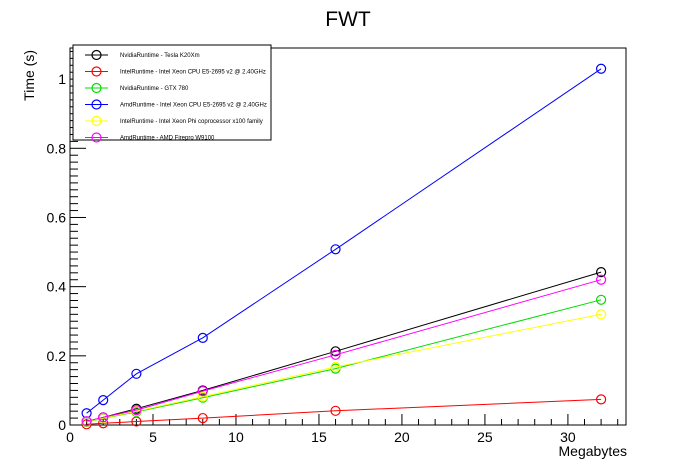 This screenshot has height=472, width=696. What do you see at coordinates (319, 437) in the screenshot?
I see `x-tick-label: 15` at bounding box center [319, 437].